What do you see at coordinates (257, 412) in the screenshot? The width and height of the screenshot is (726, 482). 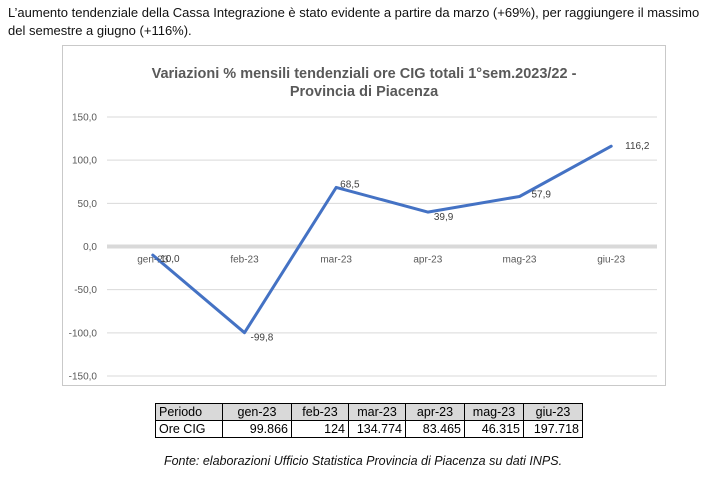 I see `header-cell: gen-23` at bounding box center [257, 412].